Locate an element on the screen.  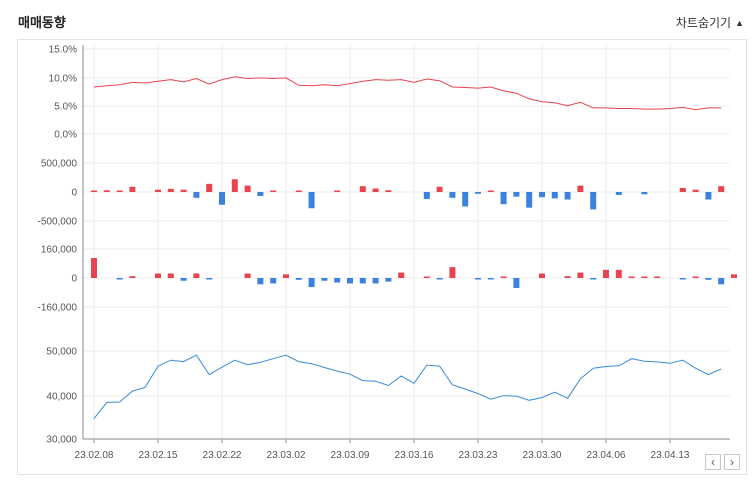
y-tick-label: 30,000 is located at coordinates (61, 440).